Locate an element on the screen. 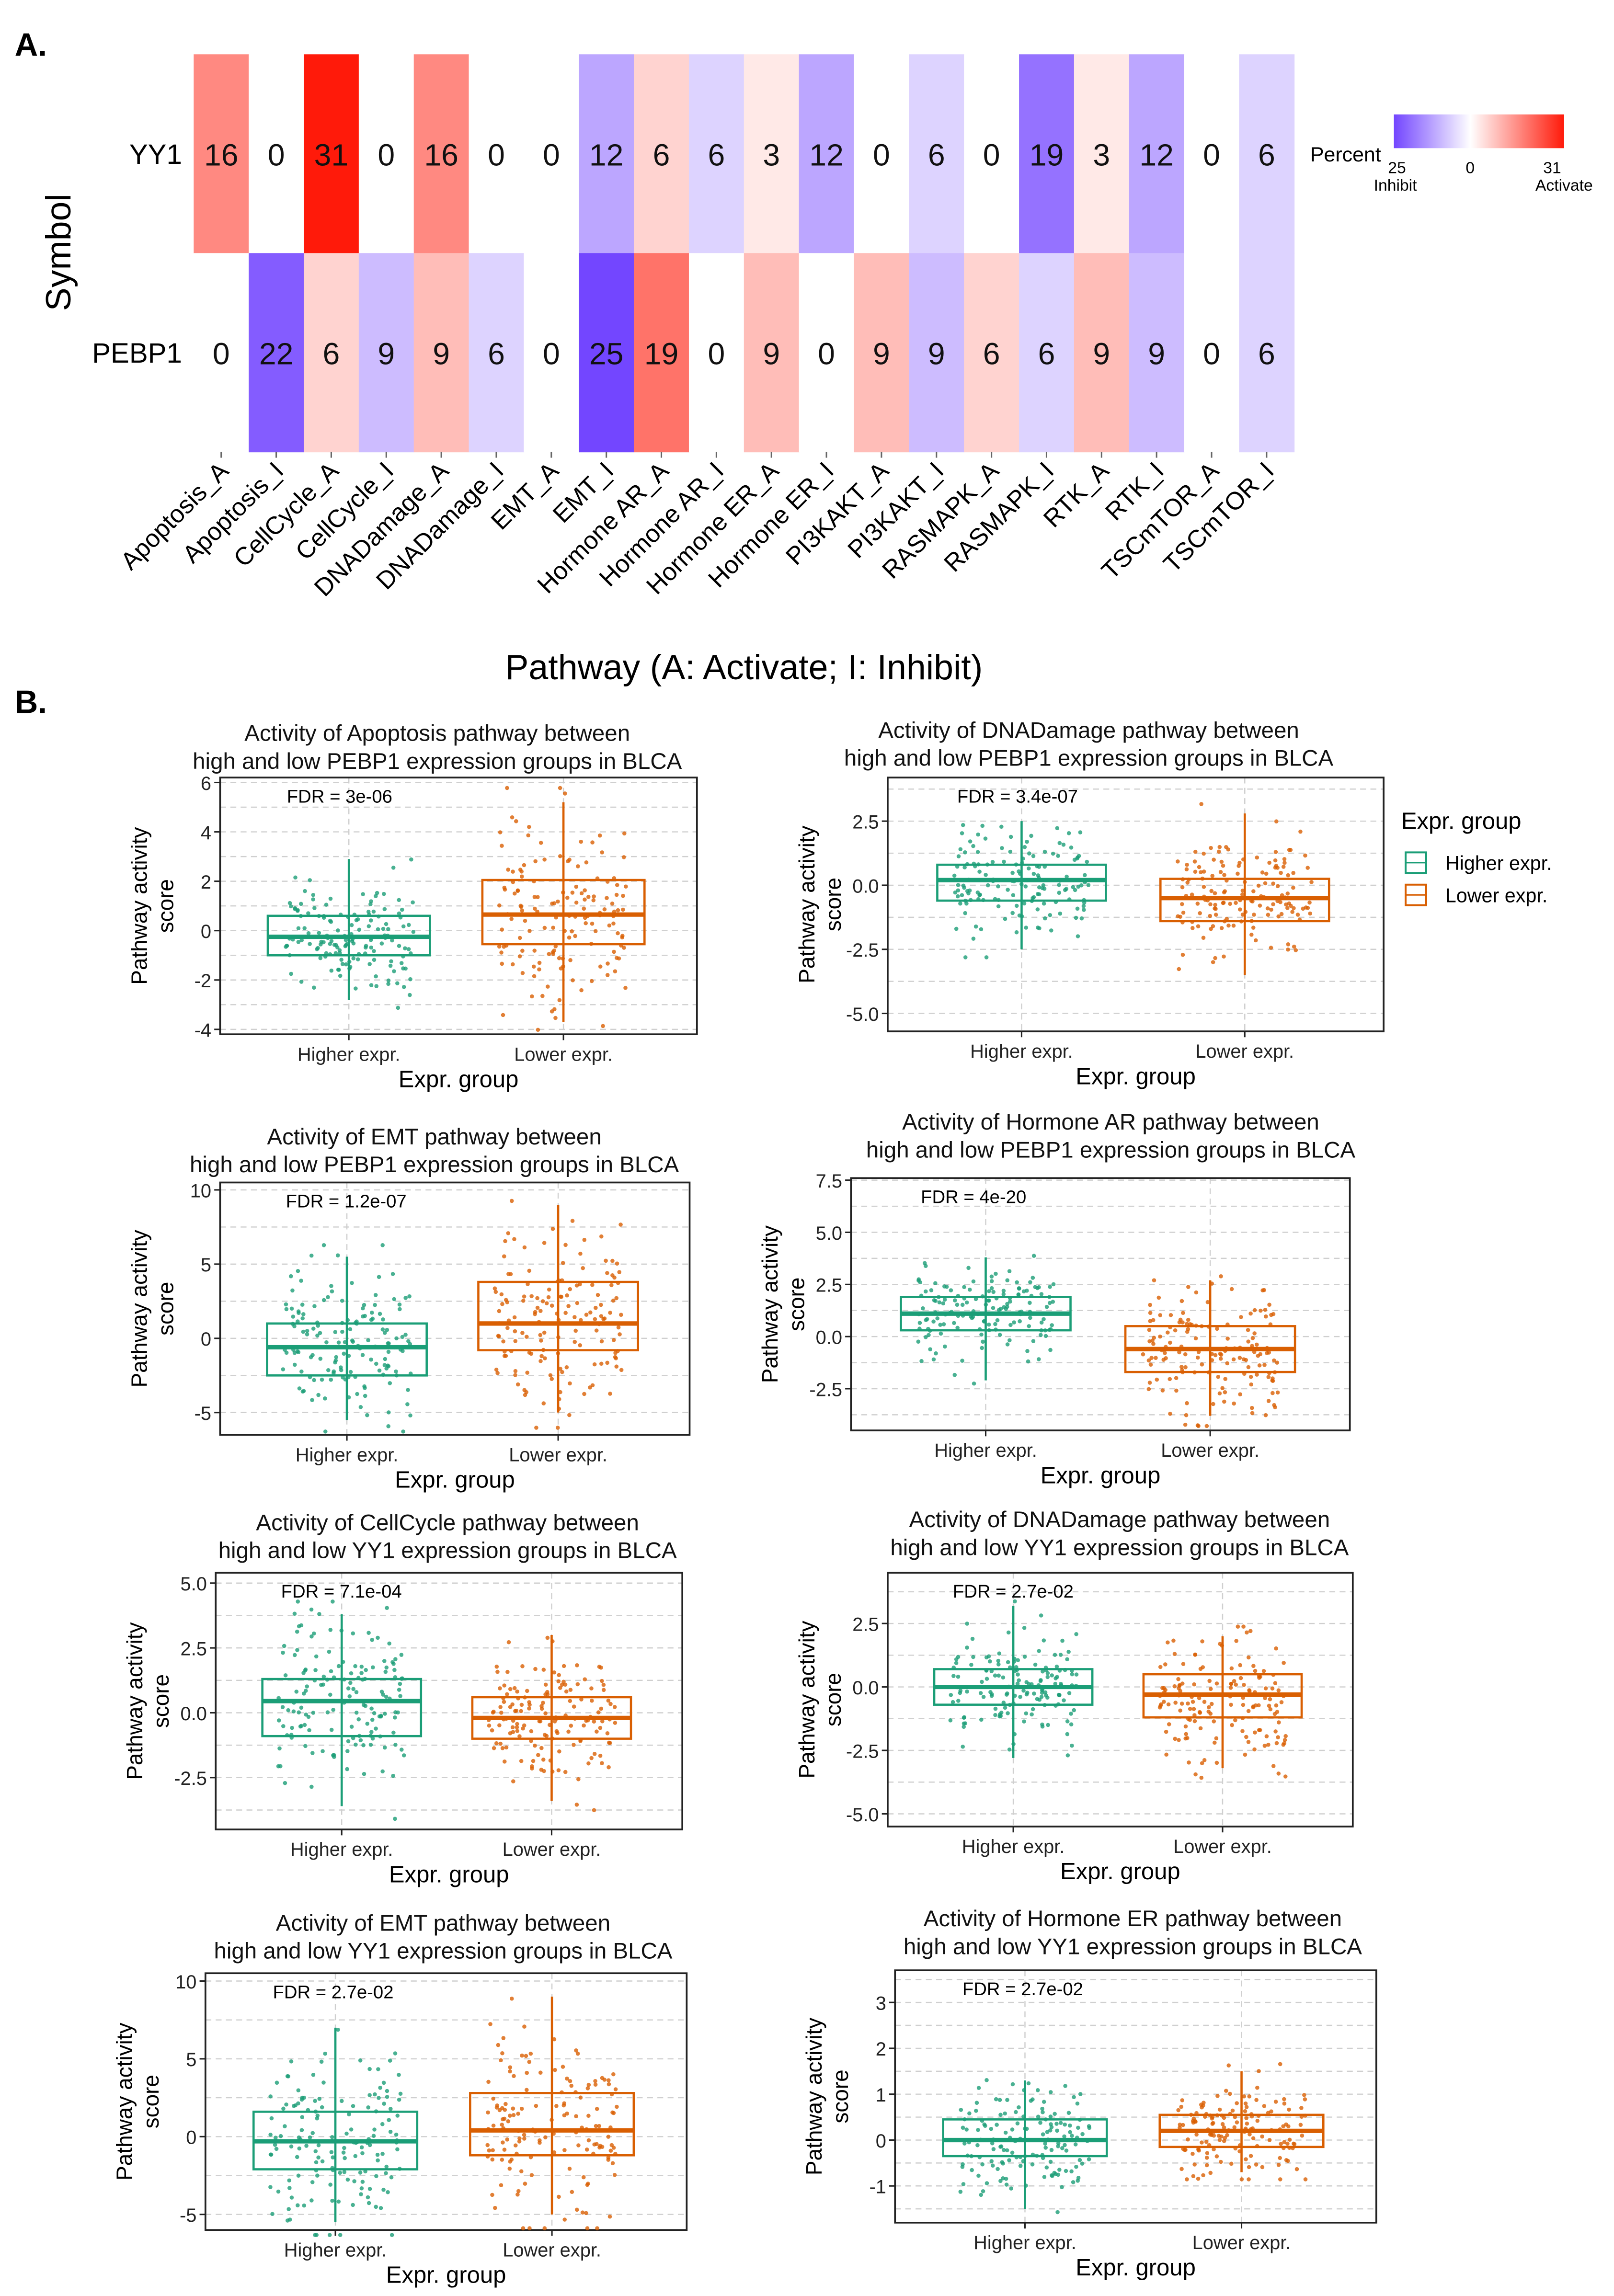  y-tick-label: 10 is located at coordinates (200, 1190).